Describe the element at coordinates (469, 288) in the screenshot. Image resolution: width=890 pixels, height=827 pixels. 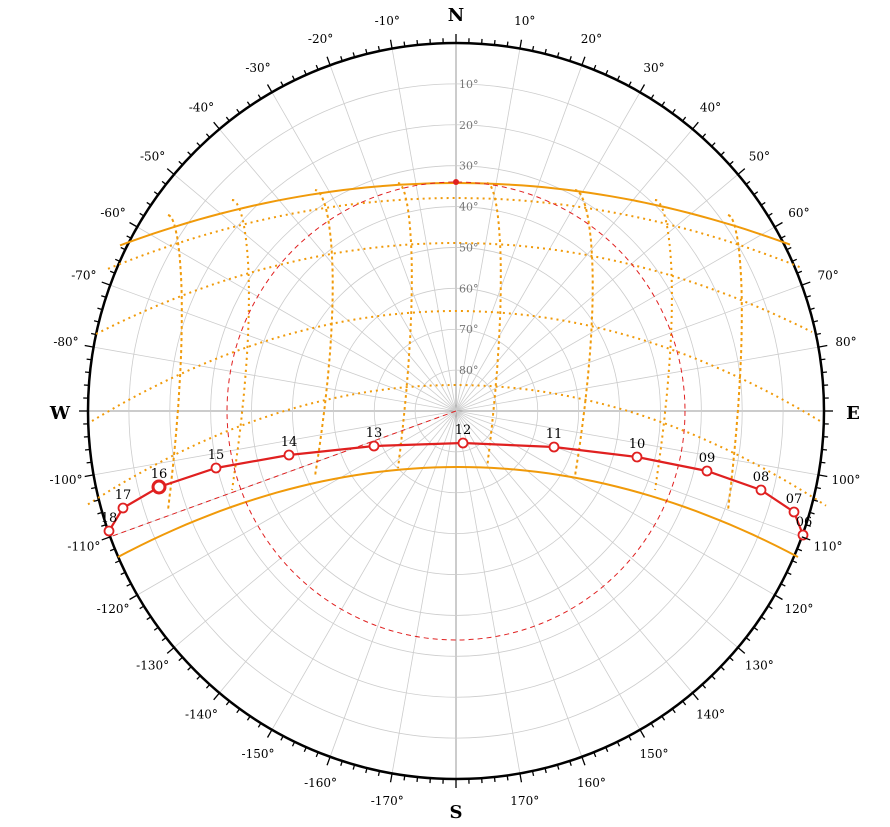
I see `altitude-label: 60°` at that location.